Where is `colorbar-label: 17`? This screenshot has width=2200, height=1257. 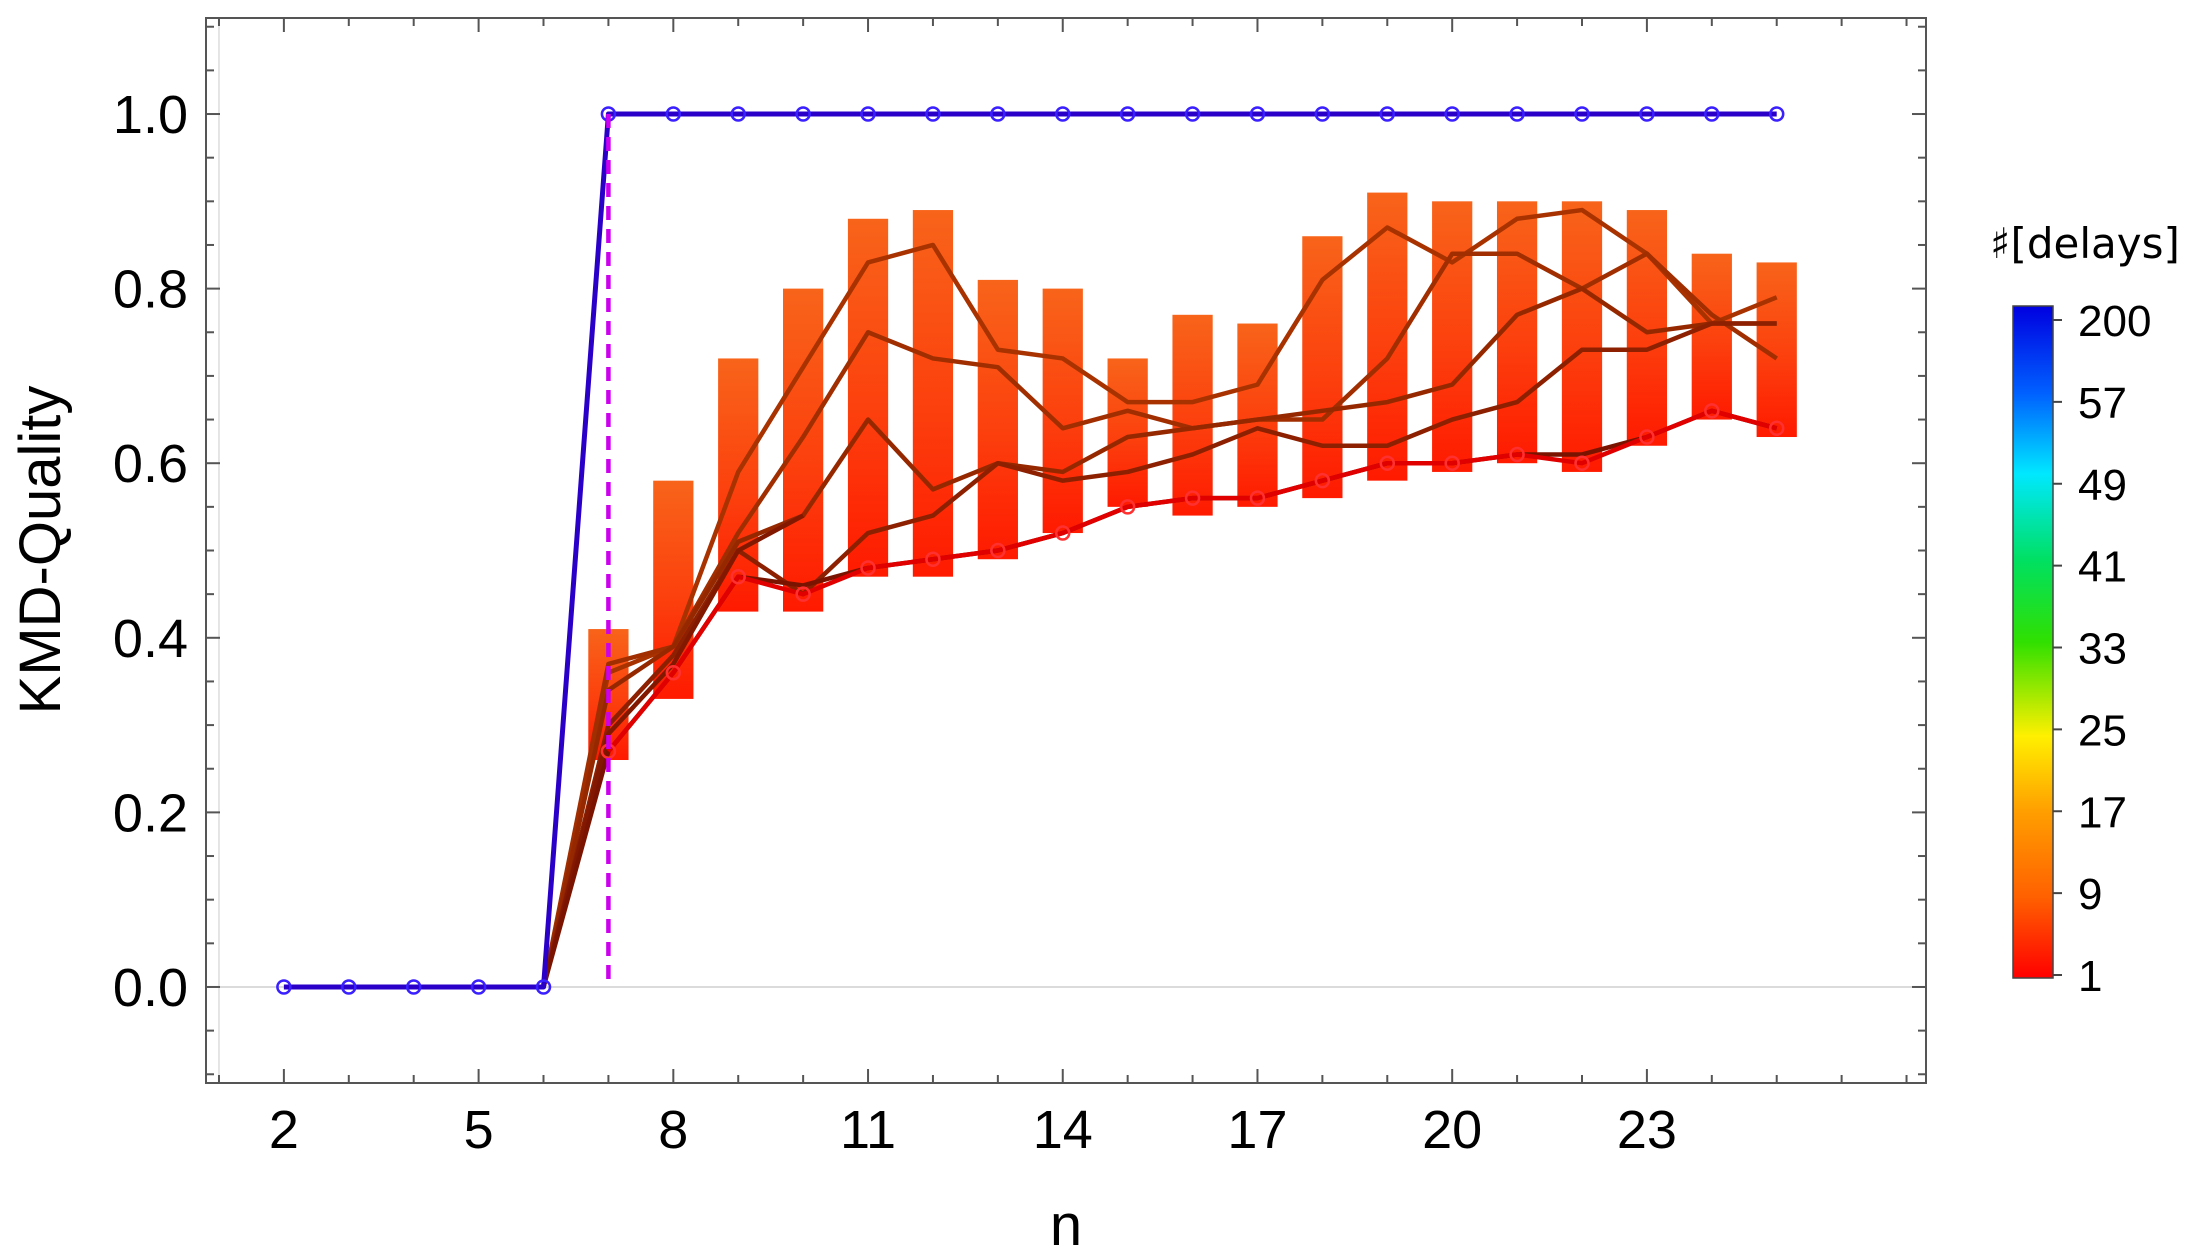
colorbar-label: 17 is located at coordinates (2102, 812).